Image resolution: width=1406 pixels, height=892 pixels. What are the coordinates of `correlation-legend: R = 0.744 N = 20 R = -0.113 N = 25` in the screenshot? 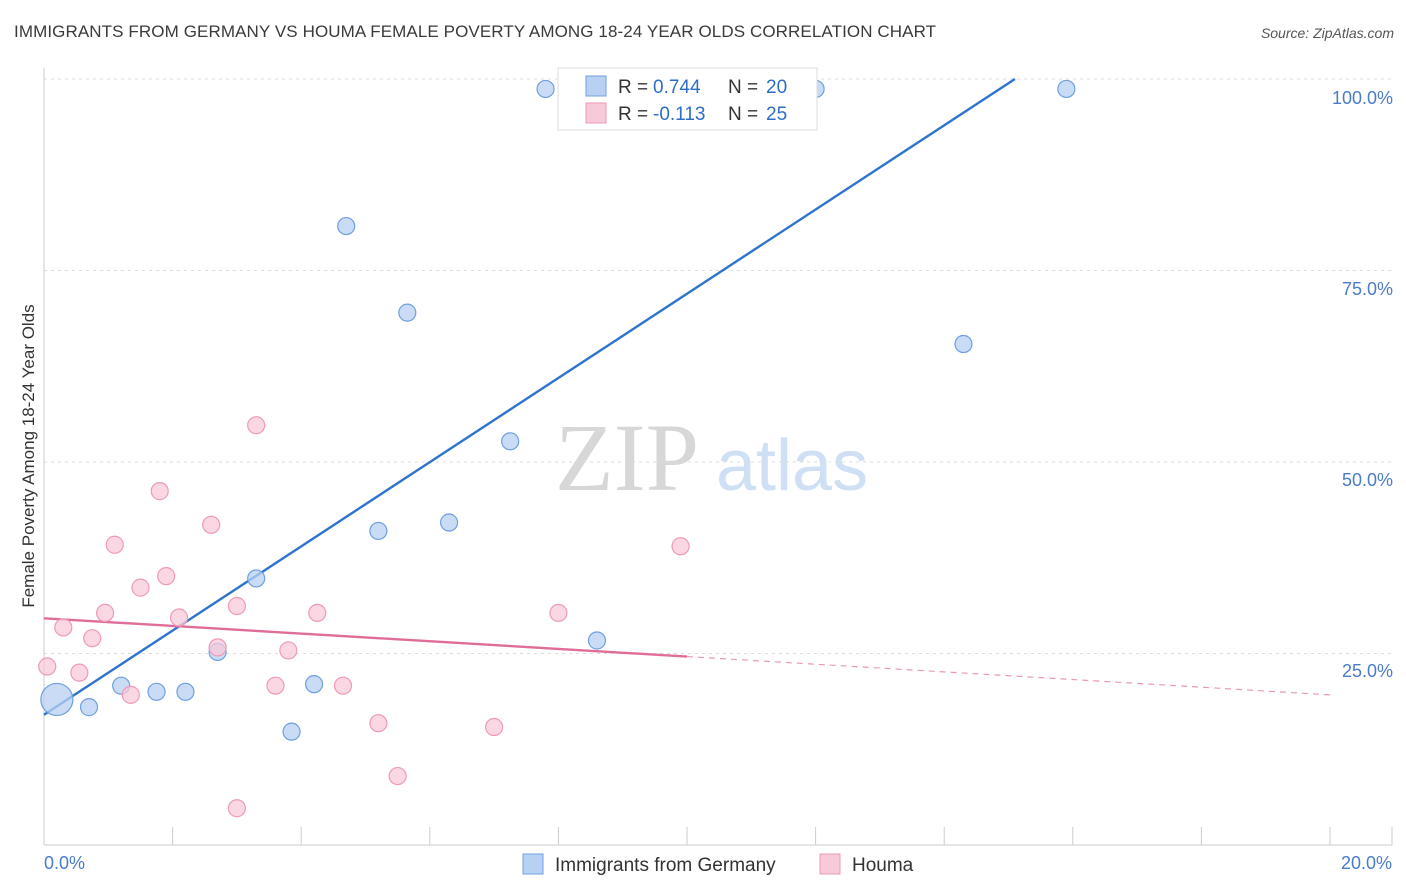 It's located at (687, 99).